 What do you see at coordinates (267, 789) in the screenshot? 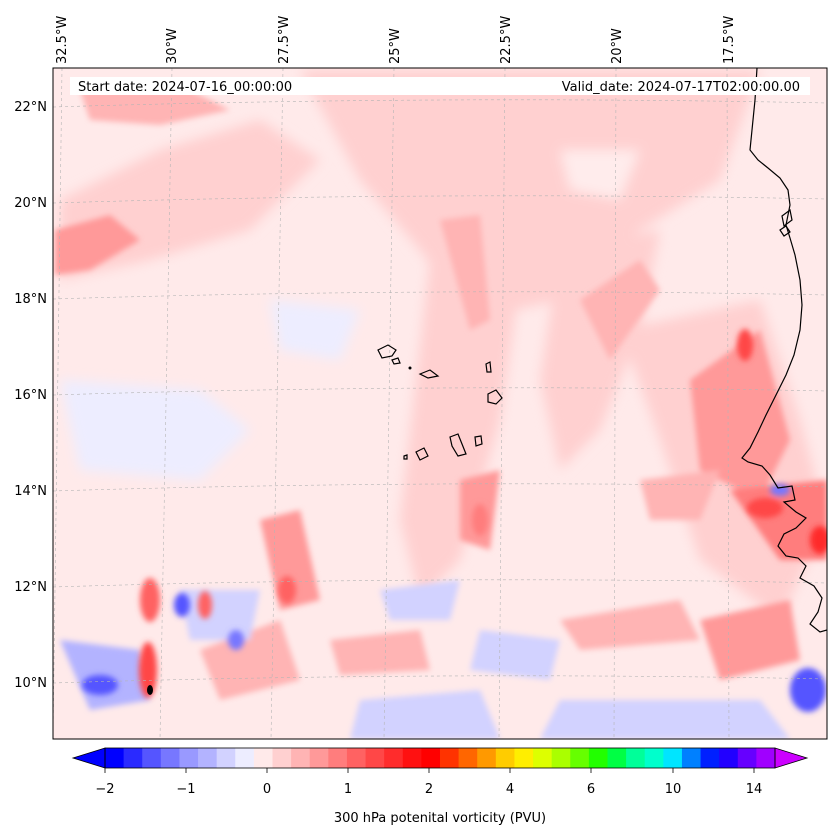
I see `colorbar-tick-label: 0` at bounding box center [267, 789].